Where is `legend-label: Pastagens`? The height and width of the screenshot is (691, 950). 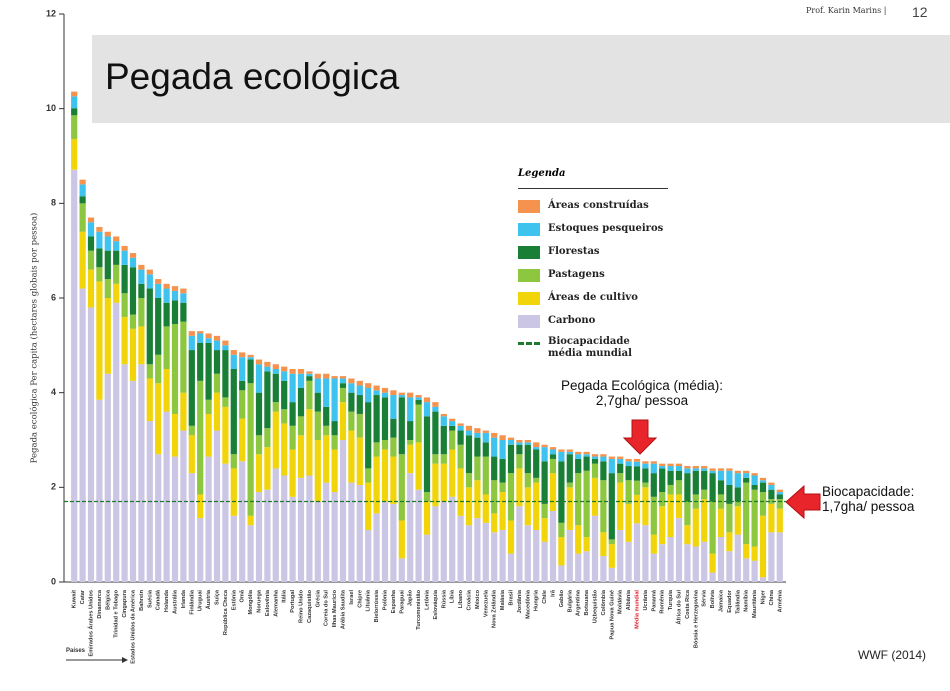
legend-label: Pastagens is located at coordinates (576, 274).